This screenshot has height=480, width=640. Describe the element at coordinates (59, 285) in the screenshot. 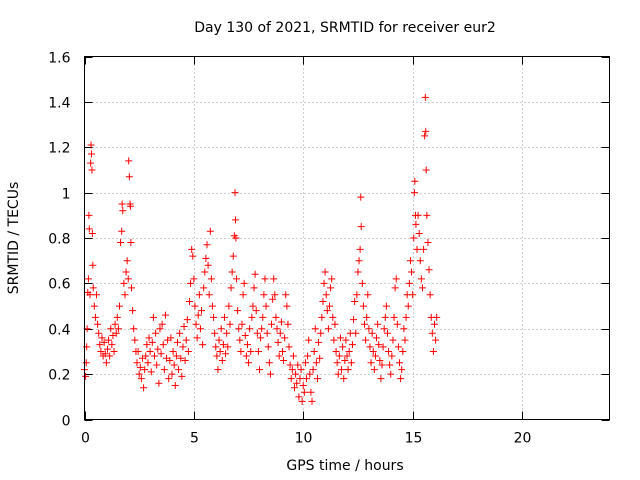

I see `y-tick-label: 0.6` at that location.